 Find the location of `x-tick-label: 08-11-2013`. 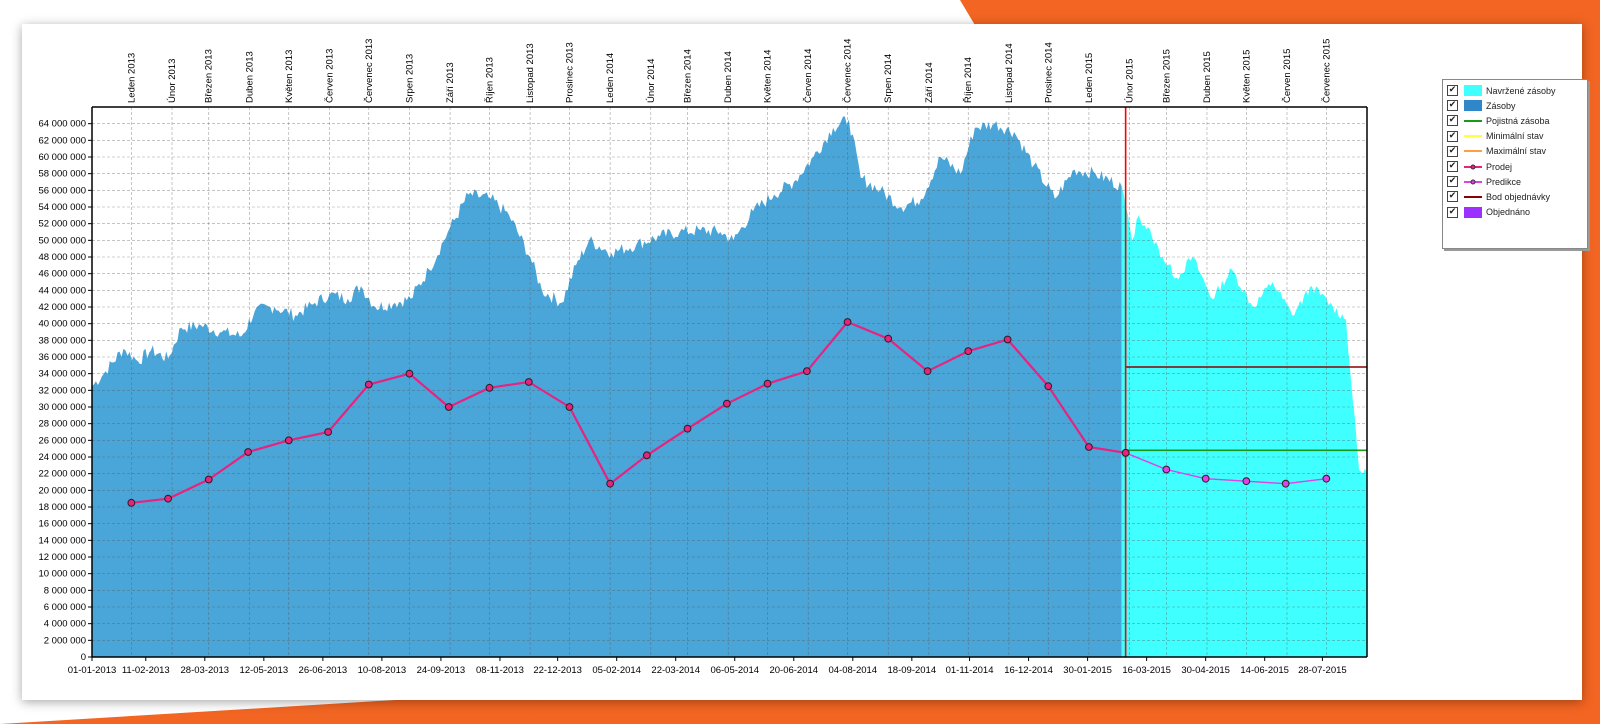

x-tick-label: 08-11-2013 is located at coordinates (500, 670).